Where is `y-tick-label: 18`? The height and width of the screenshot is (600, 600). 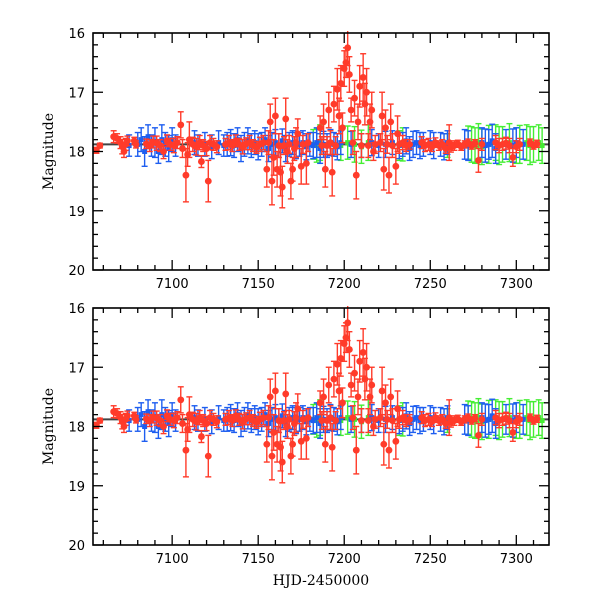 y-tick-label: 18 is located at coordinates (76, 428).